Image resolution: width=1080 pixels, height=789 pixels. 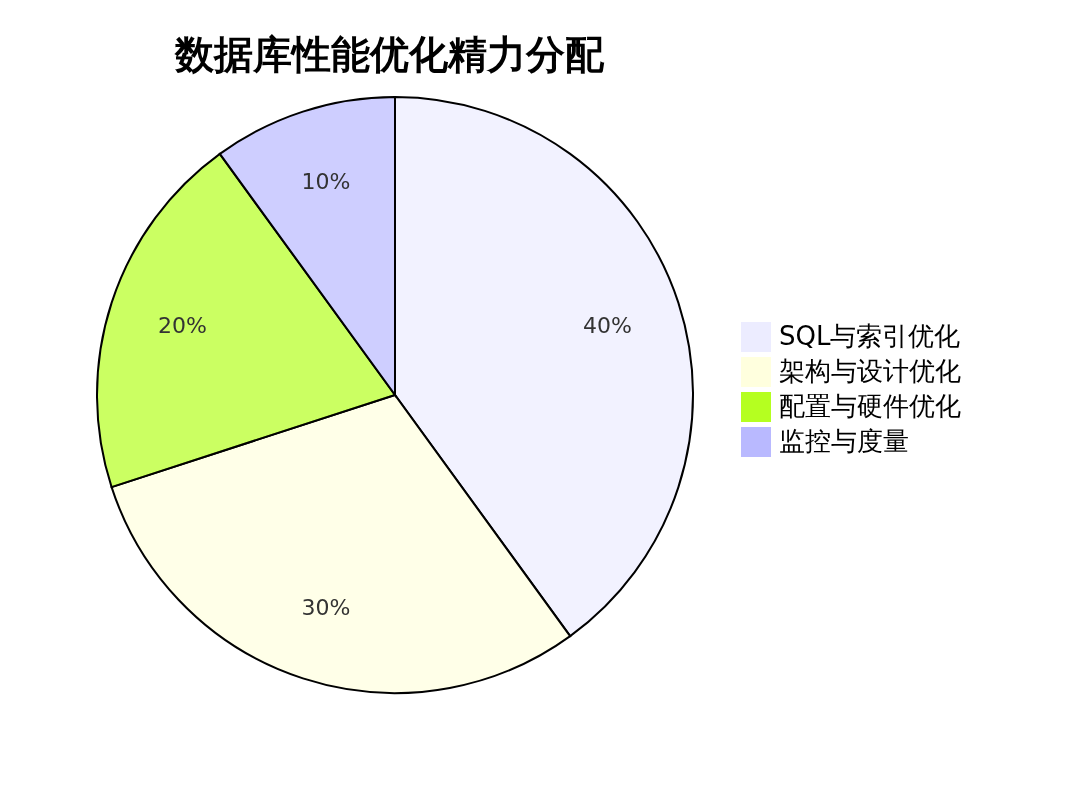 What do you see at coordinates (326, 182) in the screenshot?
I see `data-label: 10%` at bounding box center [326, 182].